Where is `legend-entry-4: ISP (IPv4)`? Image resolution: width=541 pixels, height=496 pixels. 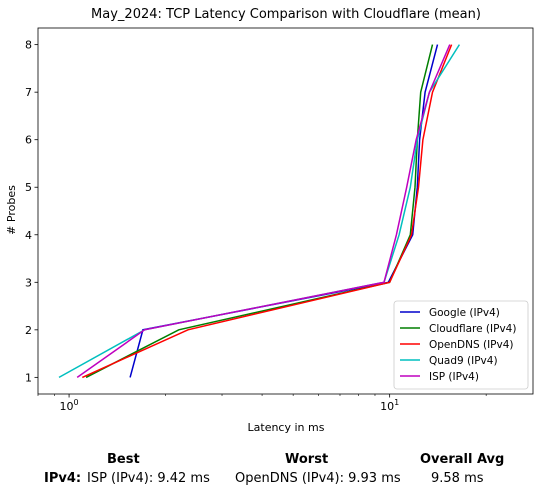 legend-entry-4: ISP (IPv4) is located at coordinates (454, 377).